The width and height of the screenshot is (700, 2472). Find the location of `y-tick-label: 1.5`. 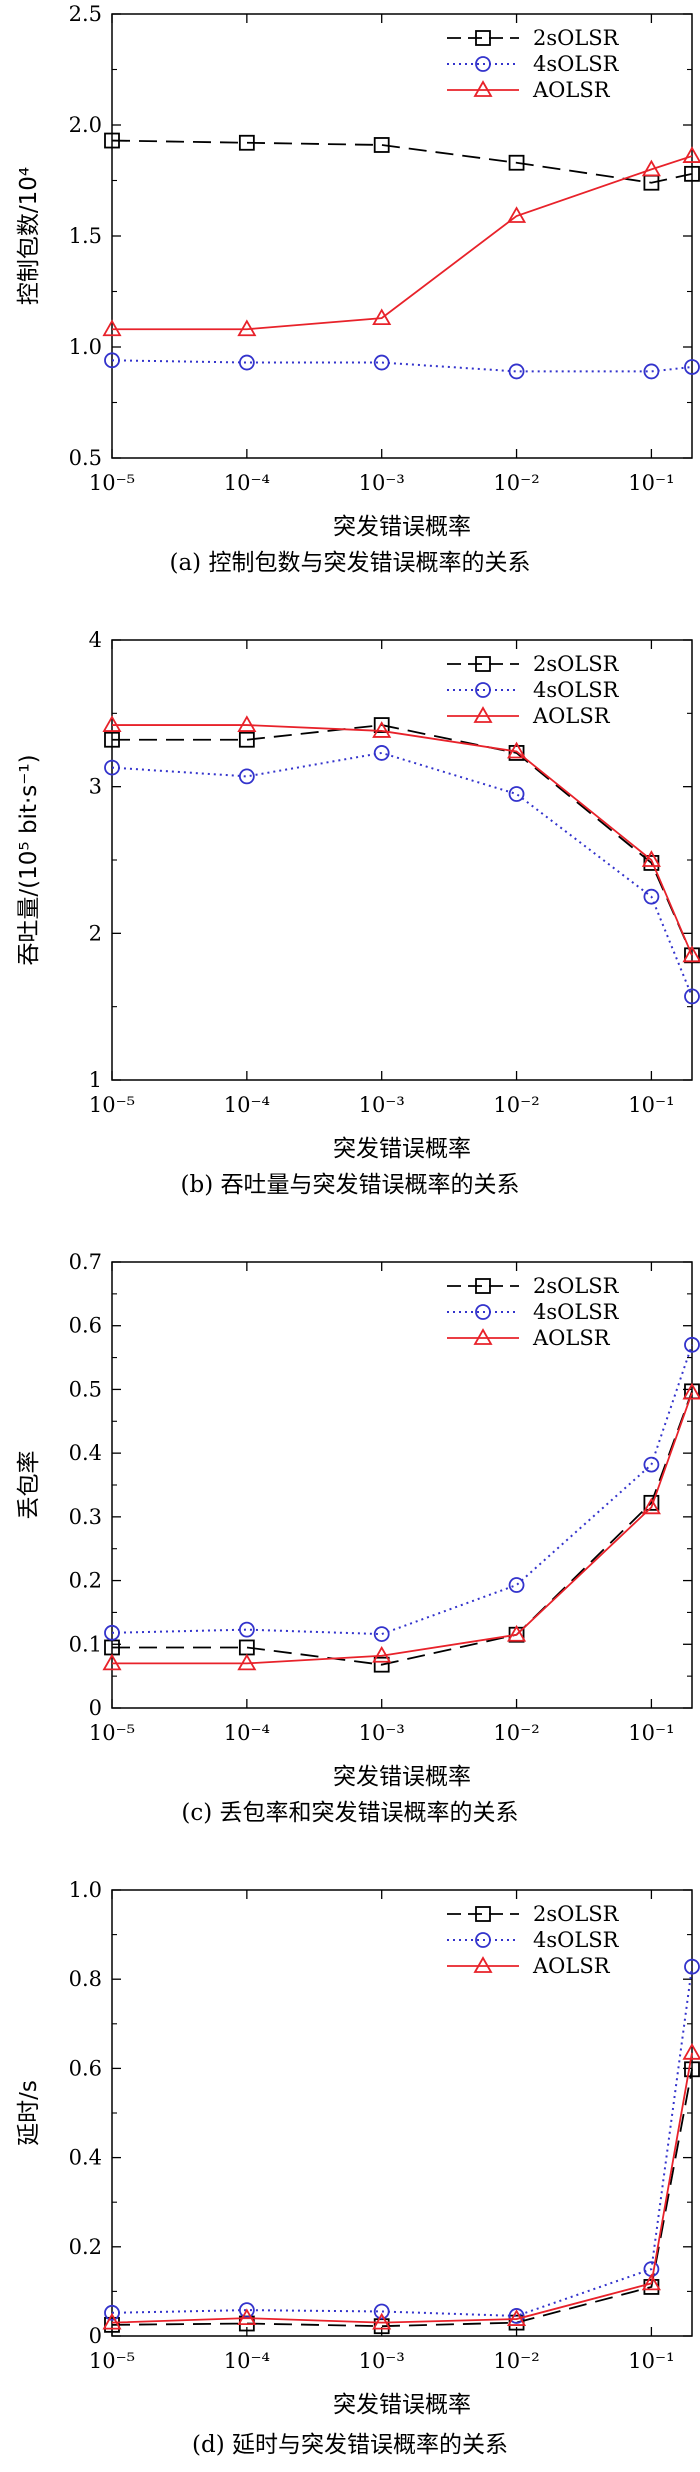

y-tick-label: 1.5 is located at coordinates (85, 236).